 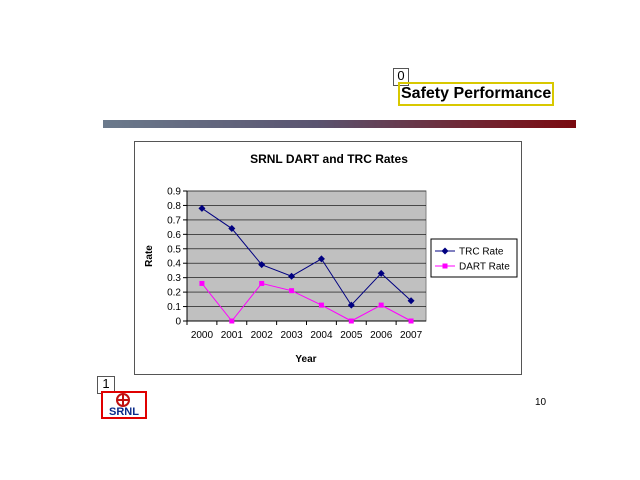 I want to click on y-tick-label: 0.7, so click(x=174, y=220).